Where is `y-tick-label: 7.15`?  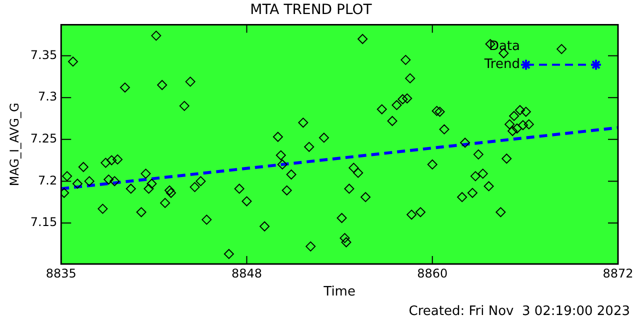
y-tick-label: 7.15 is located at coordinates (44, 222).